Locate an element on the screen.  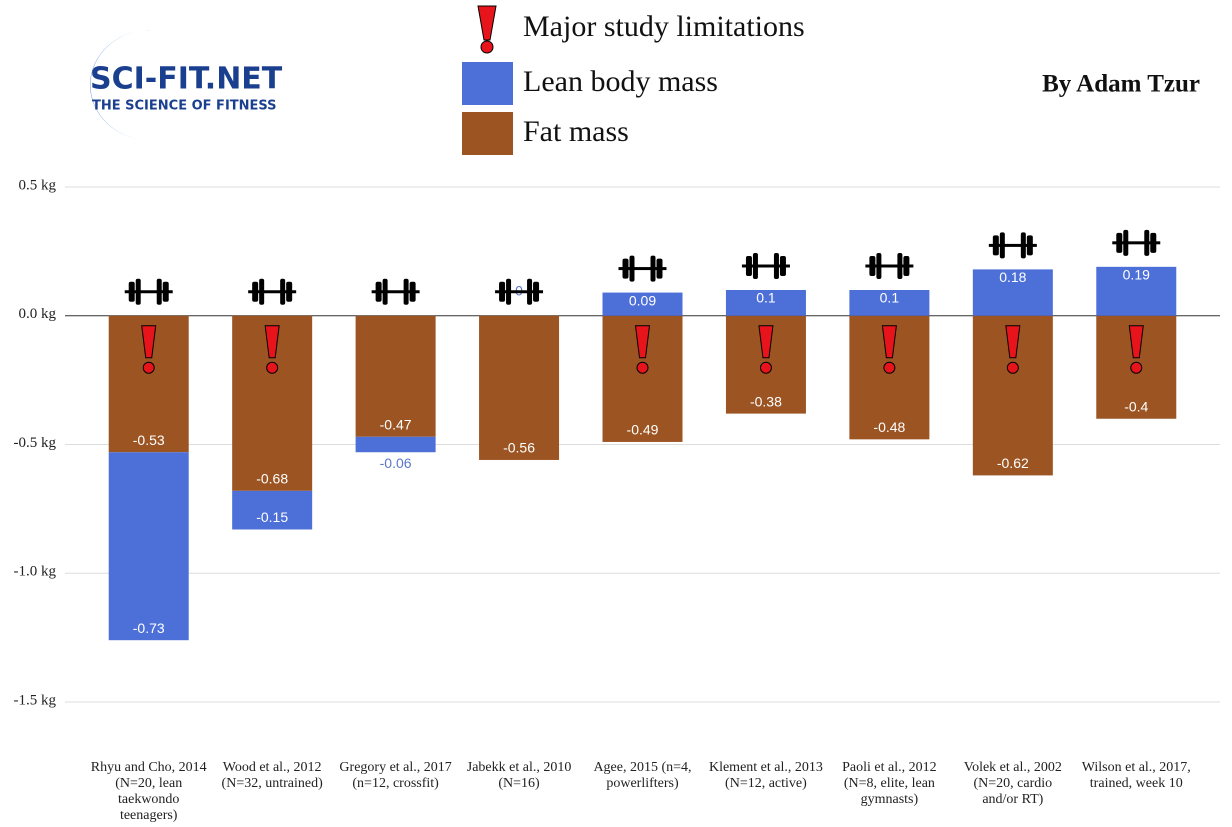
legend-swatch is located at coordinates (487, 133).